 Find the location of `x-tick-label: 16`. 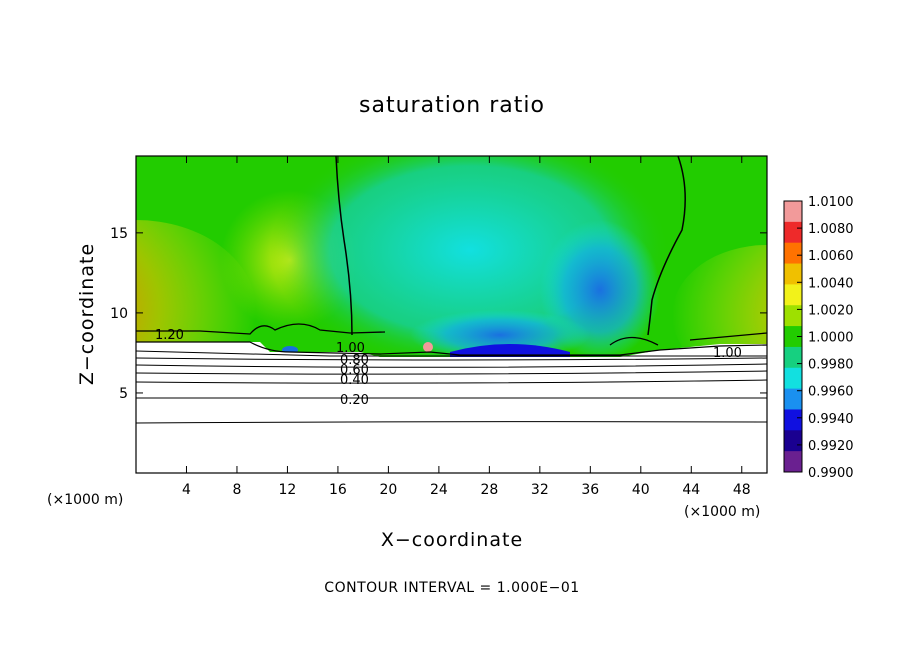

x-tick-label: 16 is located at coordinates (338, 490).